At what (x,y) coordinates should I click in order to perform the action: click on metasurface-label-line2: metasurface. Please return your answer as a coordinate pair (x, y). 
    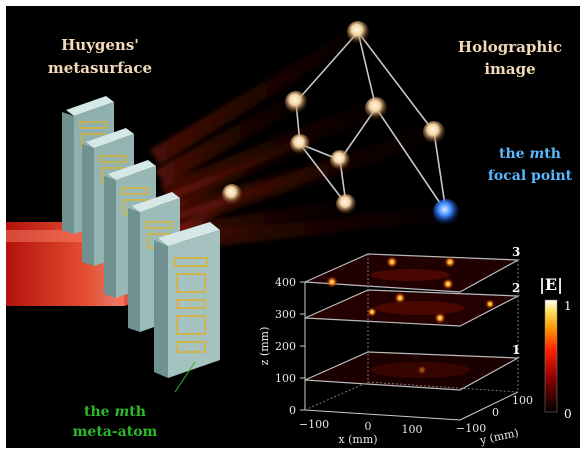
    Looking at the image, I should click on (100, 68).